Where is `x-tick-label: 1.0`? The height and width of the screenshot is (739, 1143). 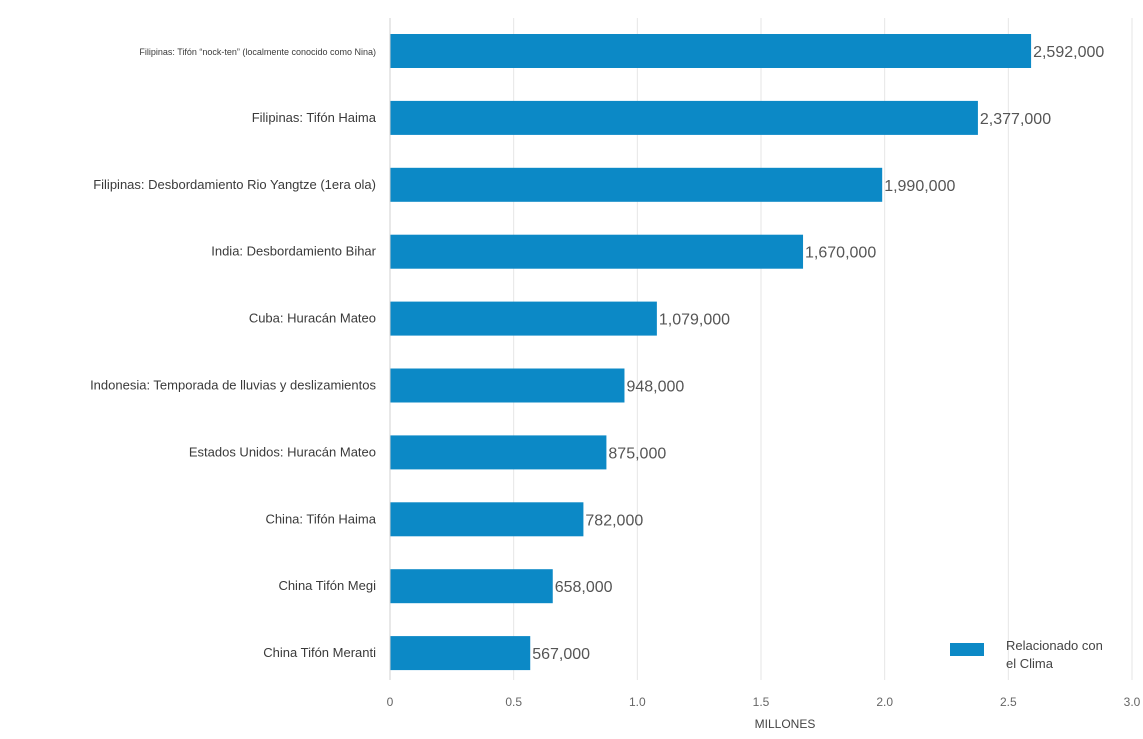 x-tick-label: 1.0 is located at coordinates (637, 702).